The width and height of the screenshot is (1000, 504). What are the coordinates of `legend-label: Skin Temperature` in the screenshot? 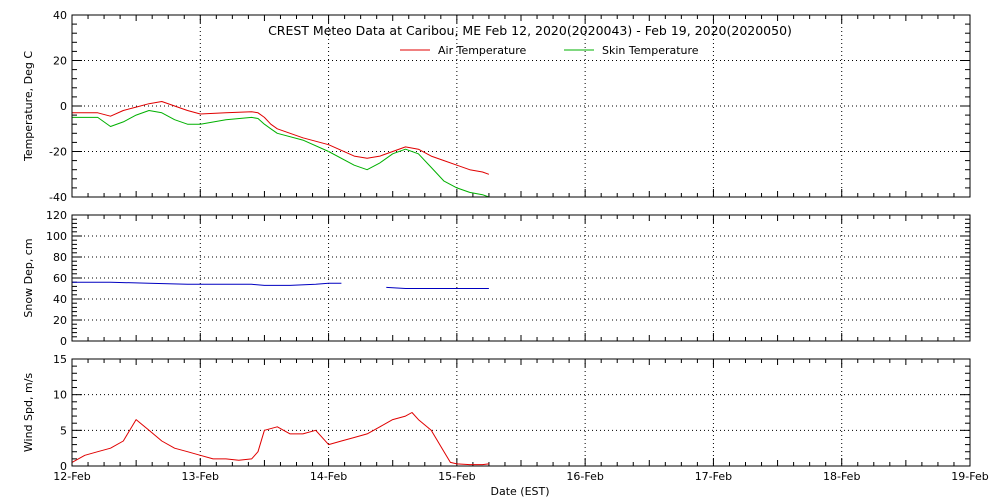 It's located at (650, 50).